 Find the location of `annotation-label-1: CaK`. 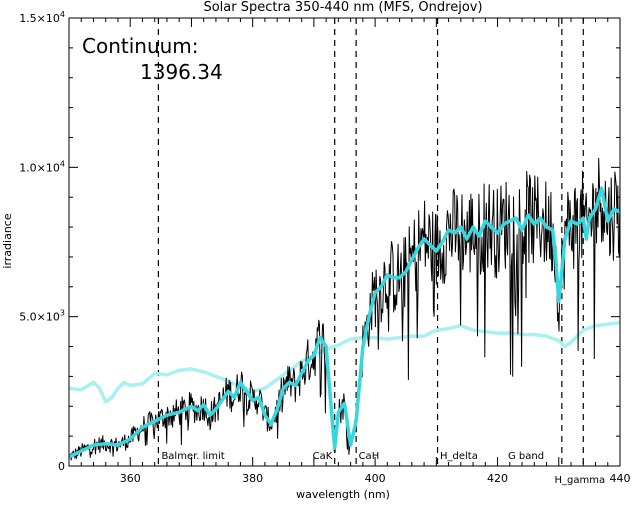

annotation-label-1: CaK is located at coordinates (323, 456).